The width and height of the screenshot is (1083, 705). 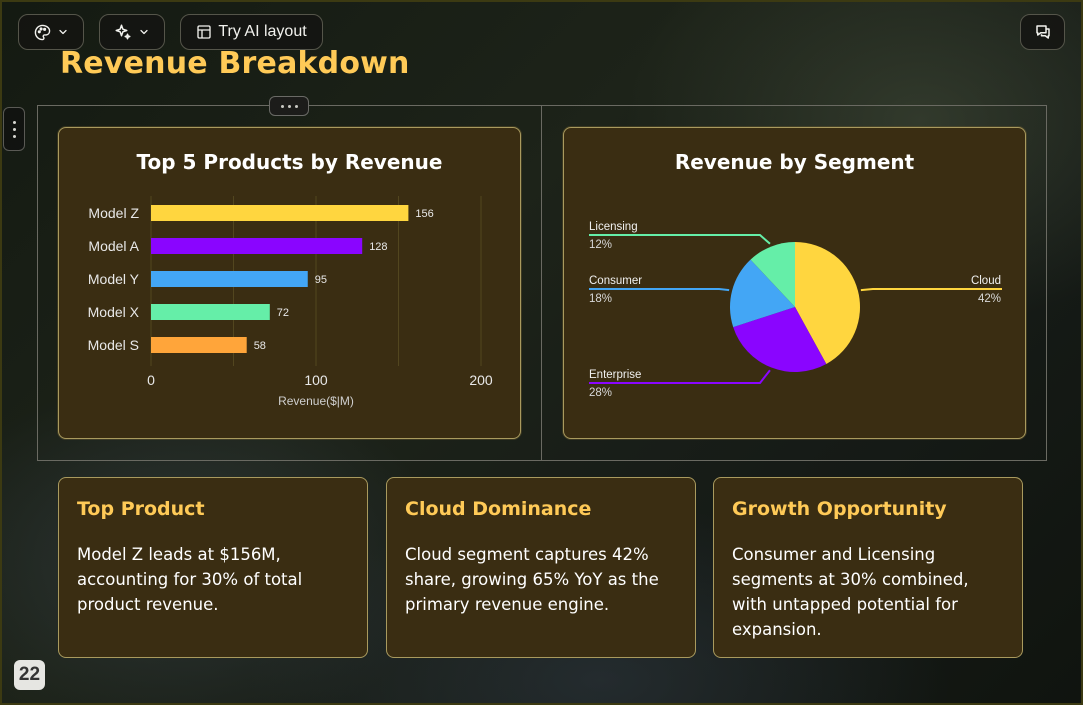 I want to click on data-label: 156, so click(x=424, y=214).